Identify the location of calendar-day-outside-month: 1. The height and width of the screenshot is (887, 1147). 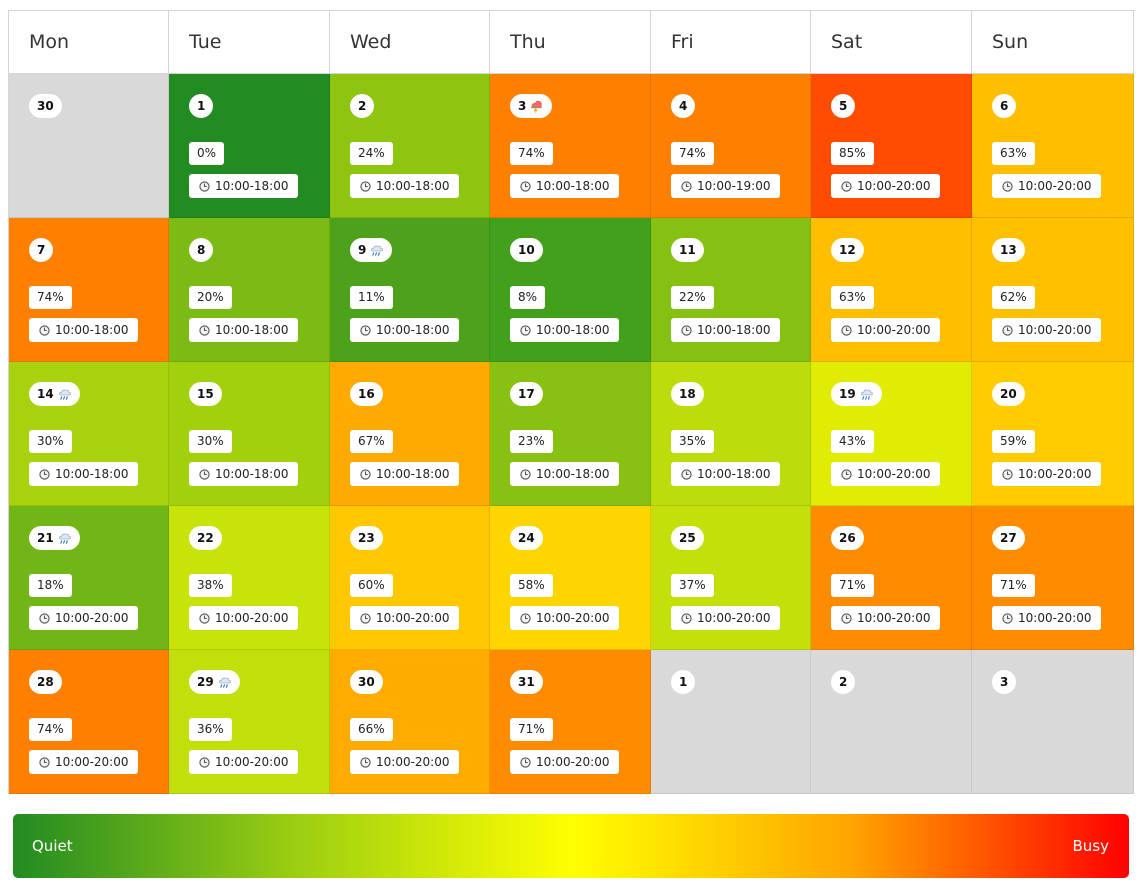
(731, 722).